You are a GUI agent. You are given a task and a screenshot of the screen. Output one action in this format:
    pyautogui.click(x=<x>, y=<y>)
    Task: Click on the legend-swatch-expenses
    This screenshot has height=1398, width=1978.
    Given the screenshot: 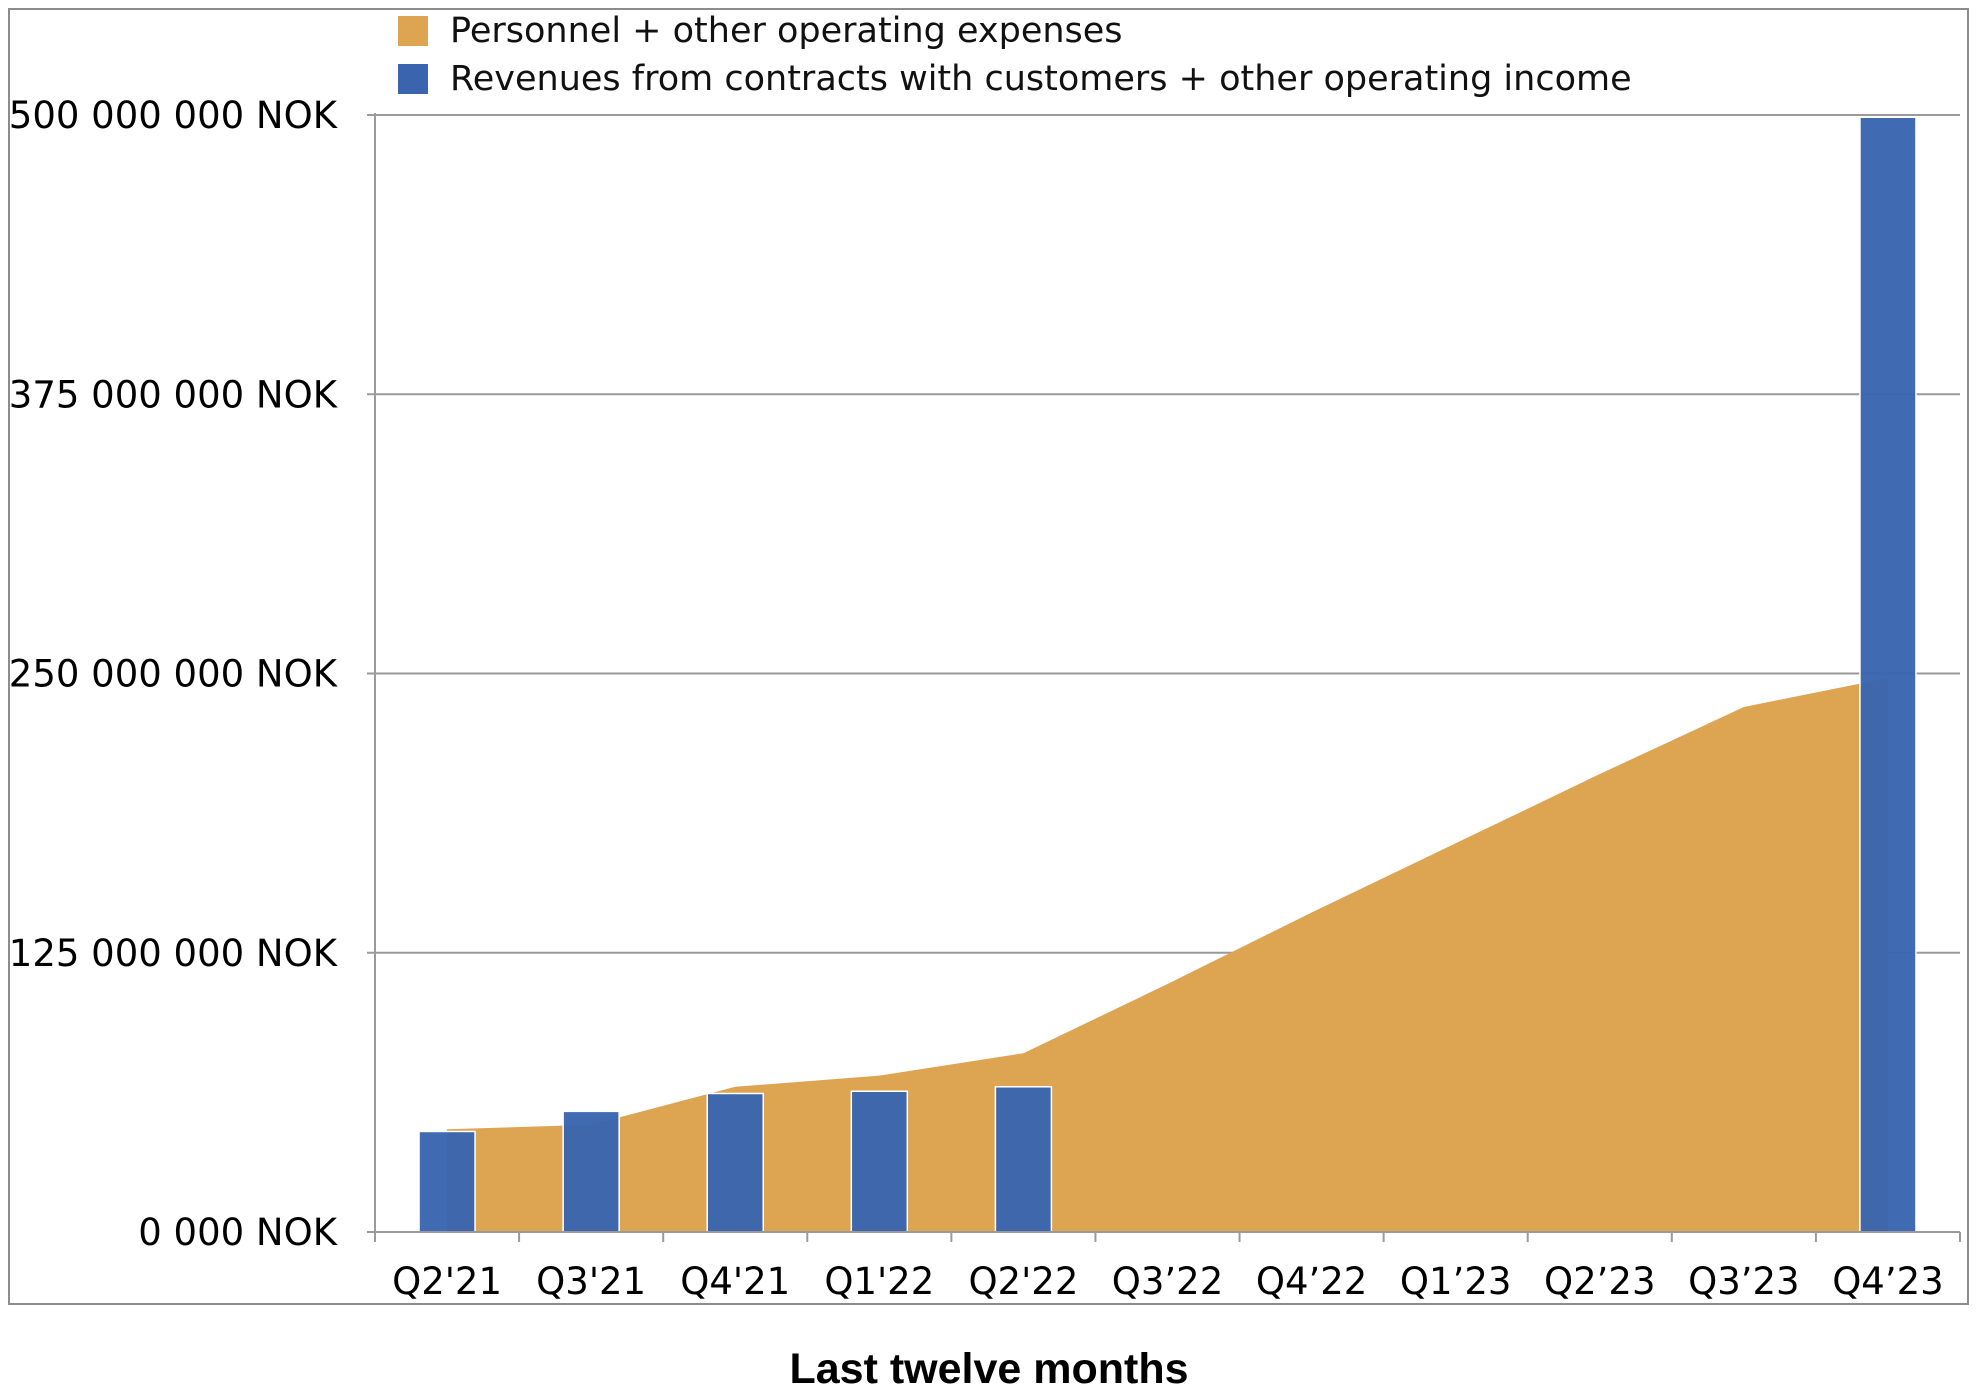 What is the action you would take?
    pyautogui.click(x=413, y=31)
    